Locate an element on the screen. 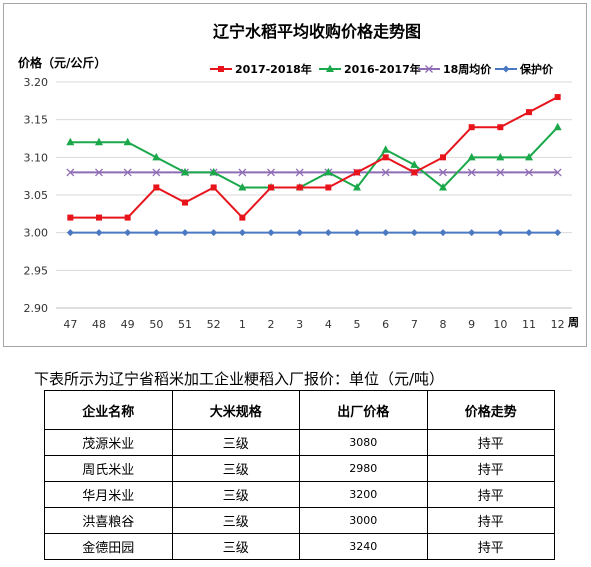  legend-label: 保护价 is located at coordinates (536, 69).